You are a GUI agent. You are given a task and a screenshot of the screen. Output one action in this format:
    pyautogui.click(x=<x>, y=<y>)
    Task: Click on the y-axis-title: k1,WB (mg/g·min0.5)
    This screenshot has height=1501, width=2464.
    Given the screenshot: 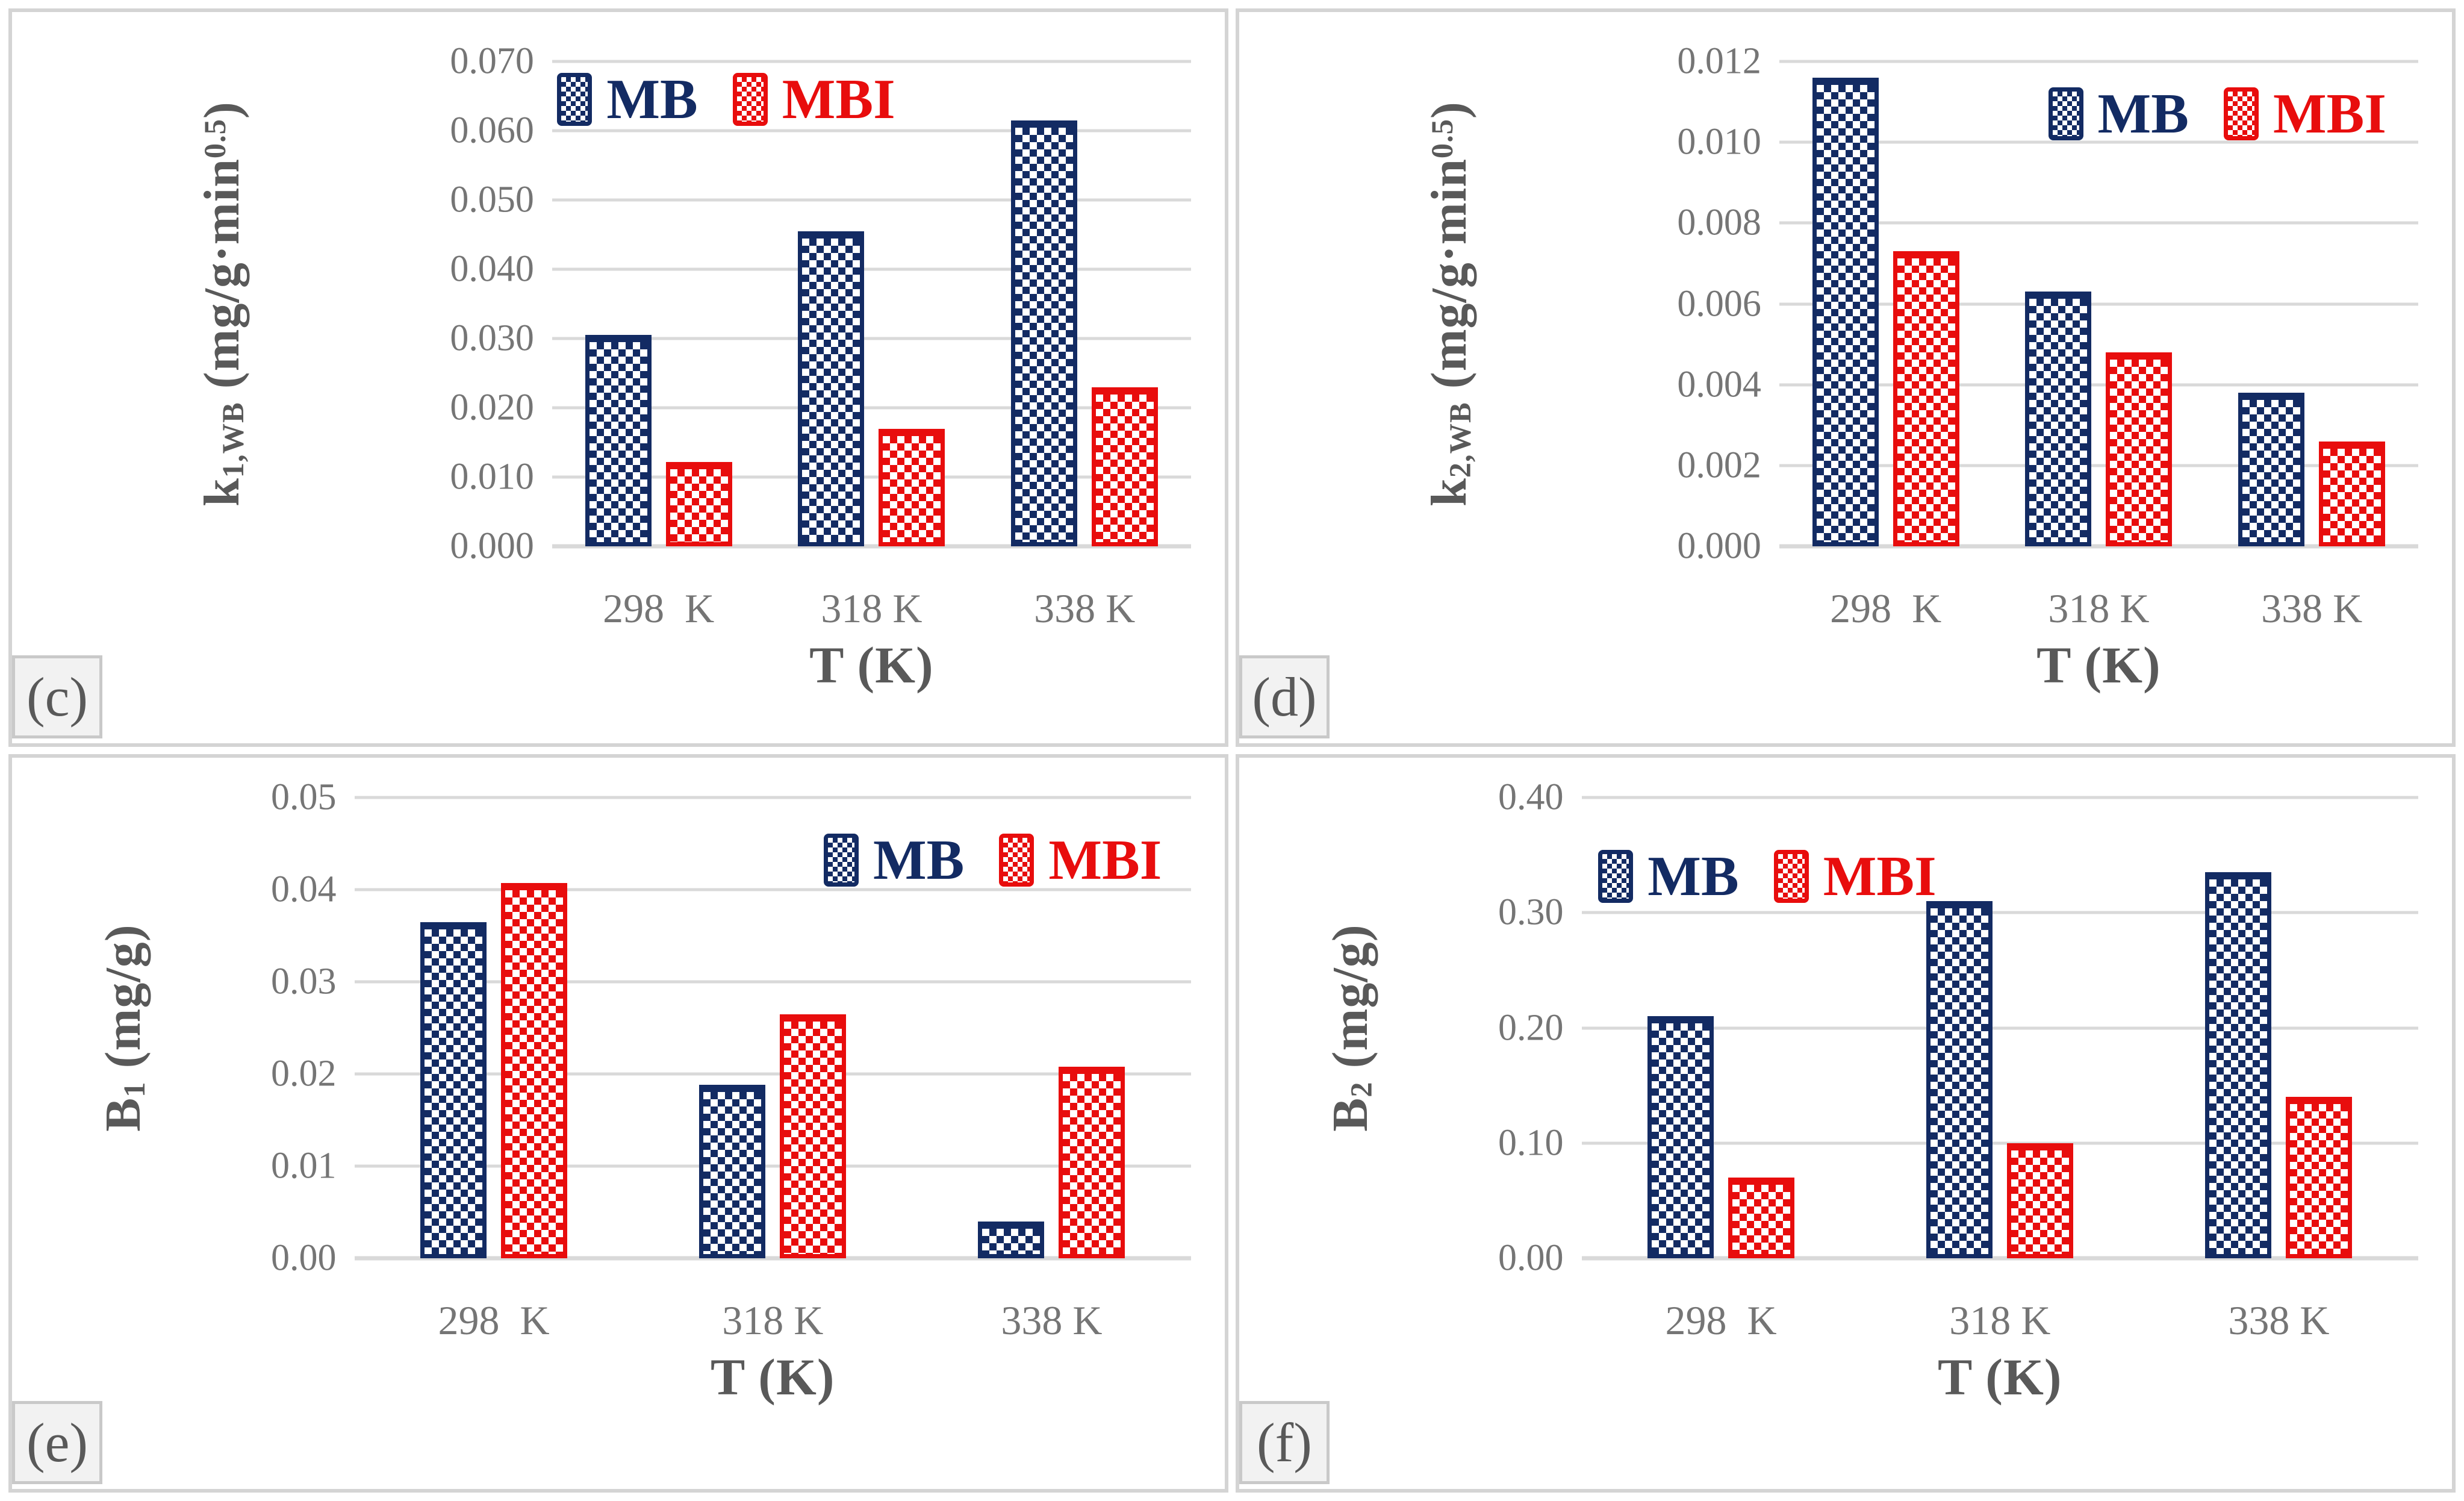 What is the action you would take?
    pyautogui.click(x=222, y=304)
    